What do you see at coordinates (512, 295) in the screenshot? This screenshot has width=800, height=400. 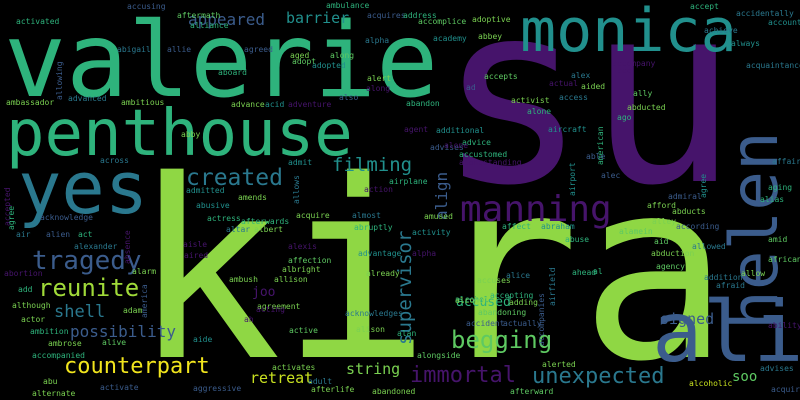 I see `word-accepting: accepting` at bounding box center [512, 295].